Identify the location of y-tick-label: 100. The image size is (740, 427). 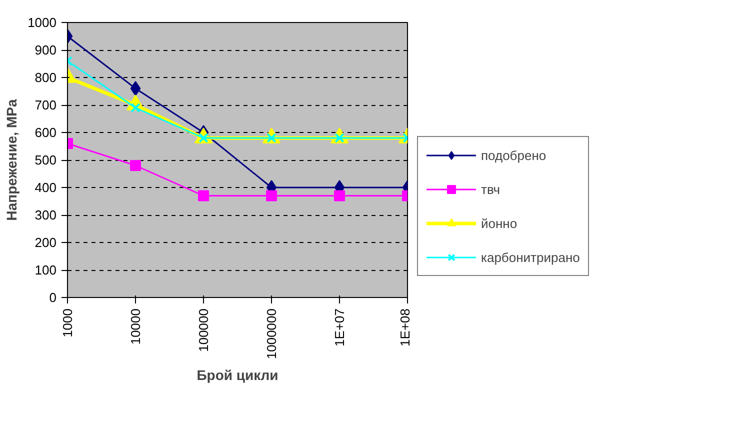
(45, 270).